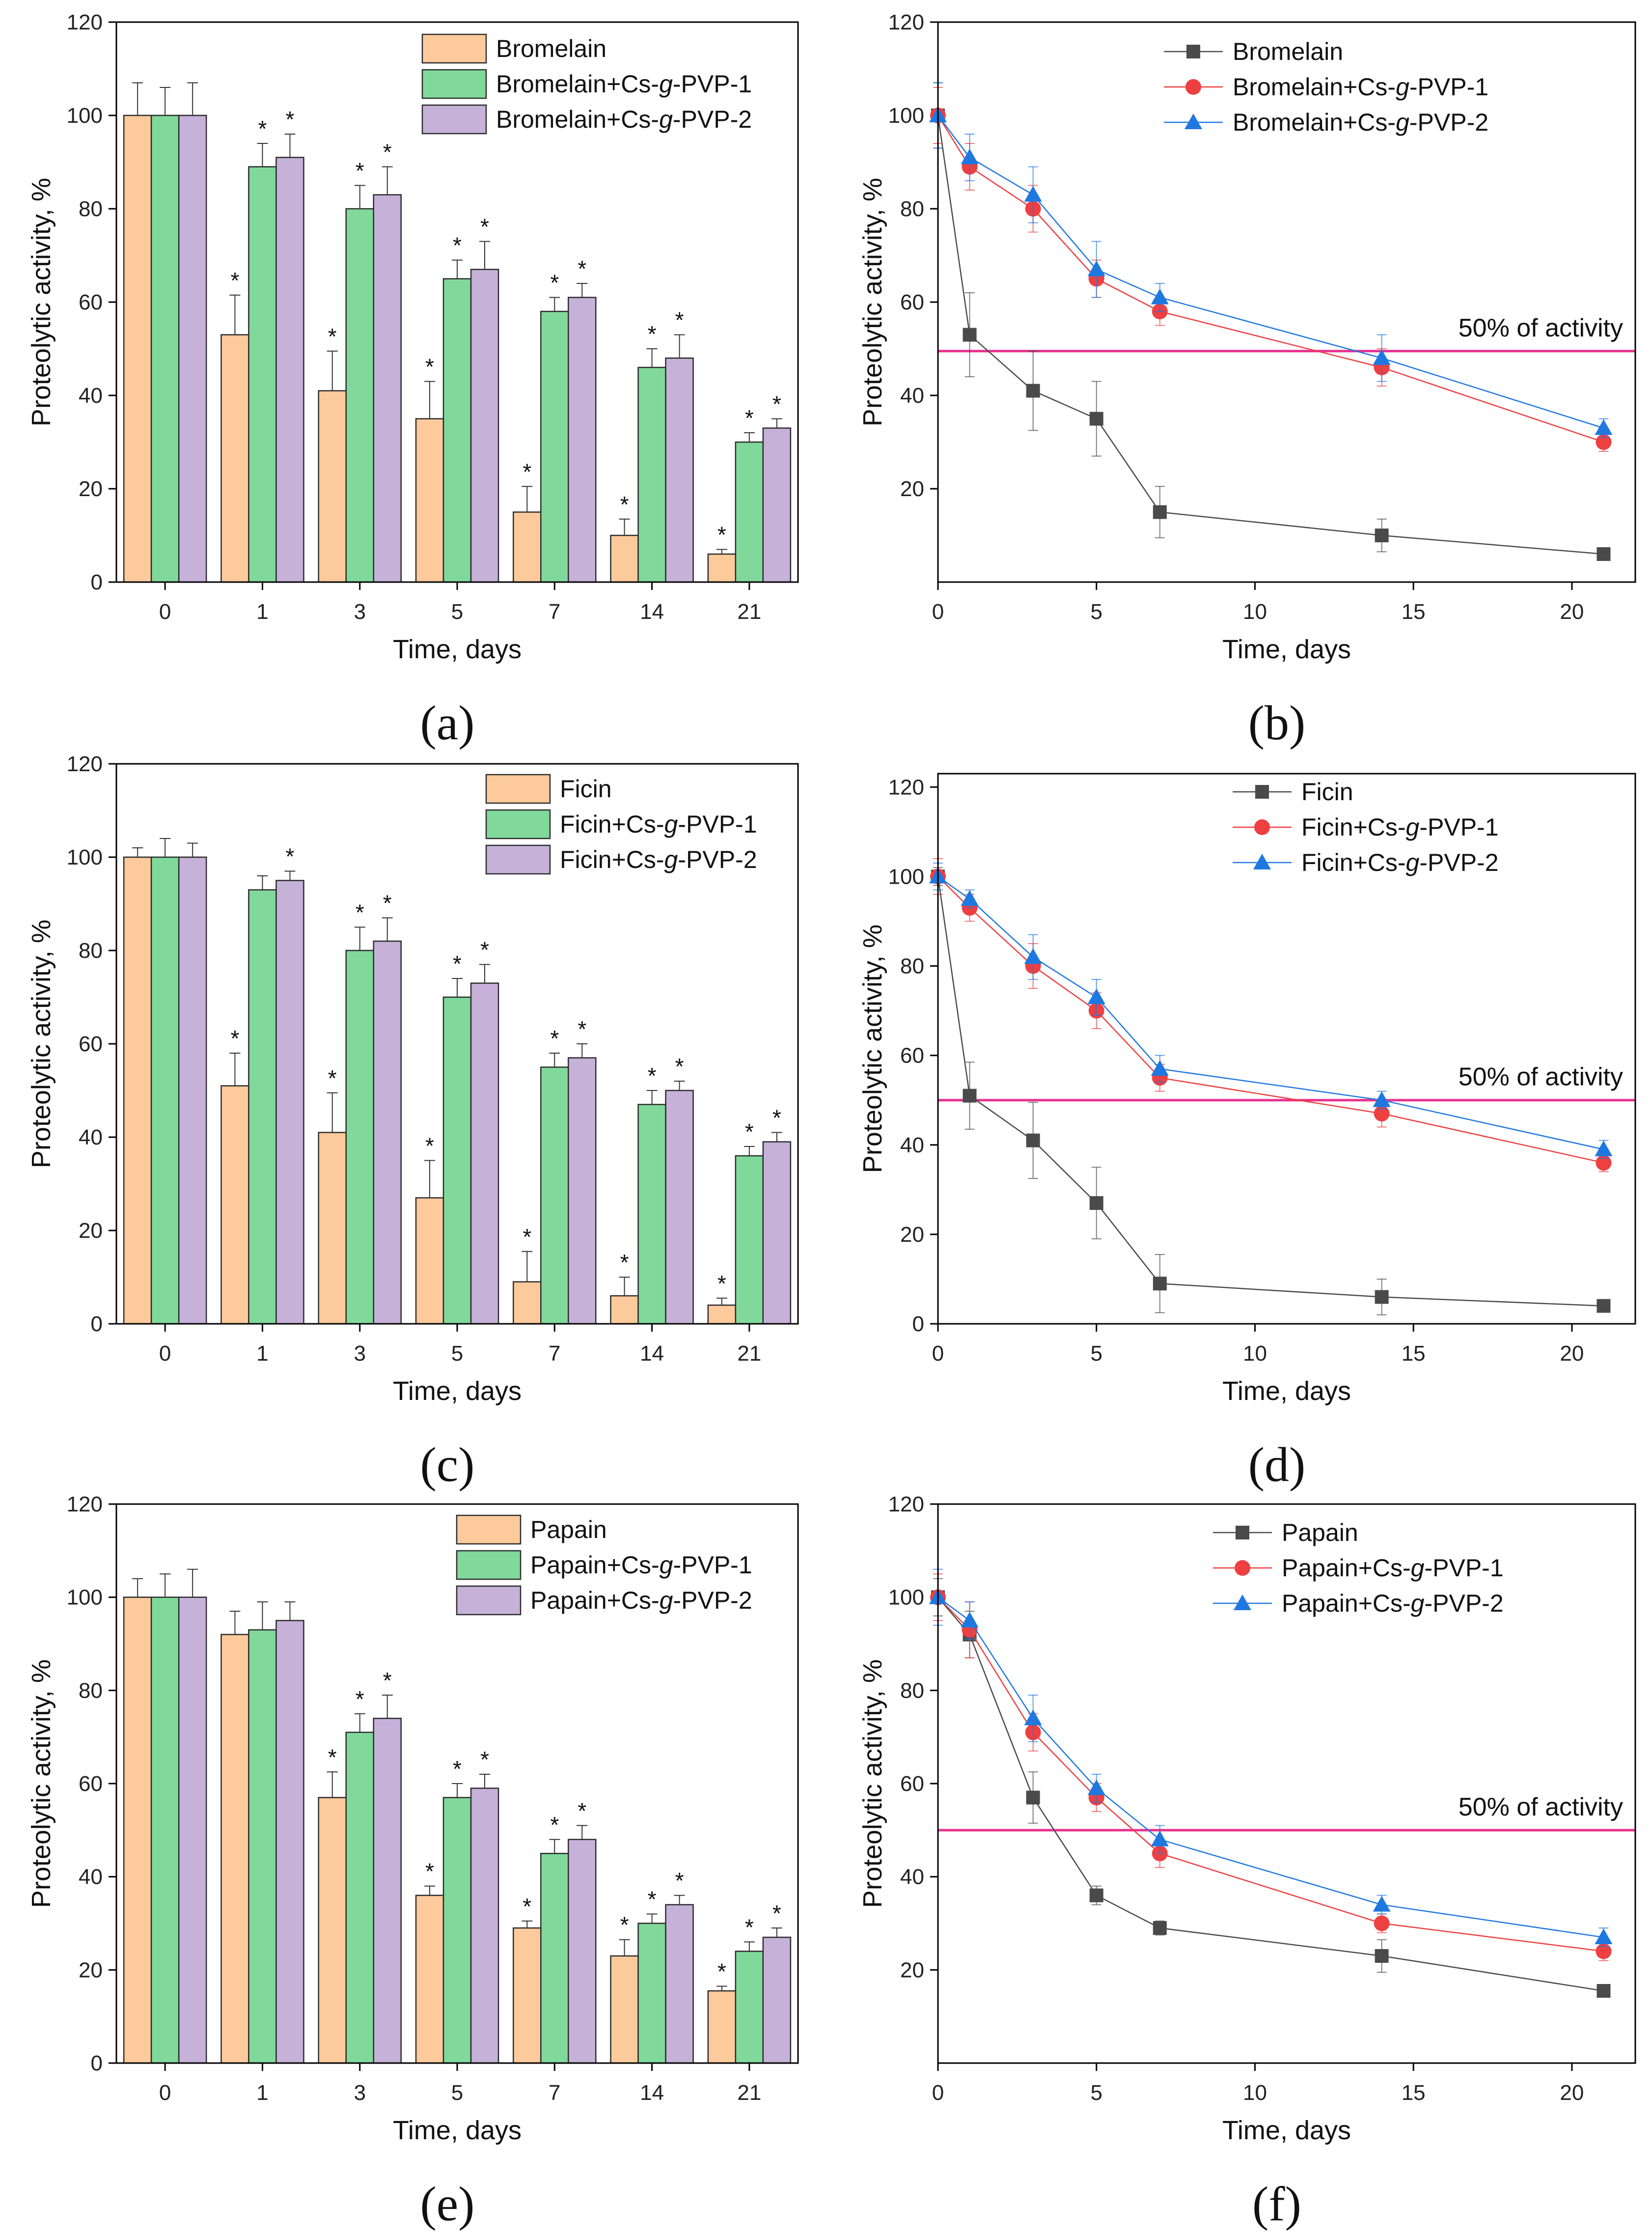 Image resolution: width=1652 pixels, height=2235 pixels. What do you see at coordinates (1393, 1603) in the screenshot?
I see `legend-label: Papain+Cs-g-PVP-2` at bounding box center [1393, 1603].